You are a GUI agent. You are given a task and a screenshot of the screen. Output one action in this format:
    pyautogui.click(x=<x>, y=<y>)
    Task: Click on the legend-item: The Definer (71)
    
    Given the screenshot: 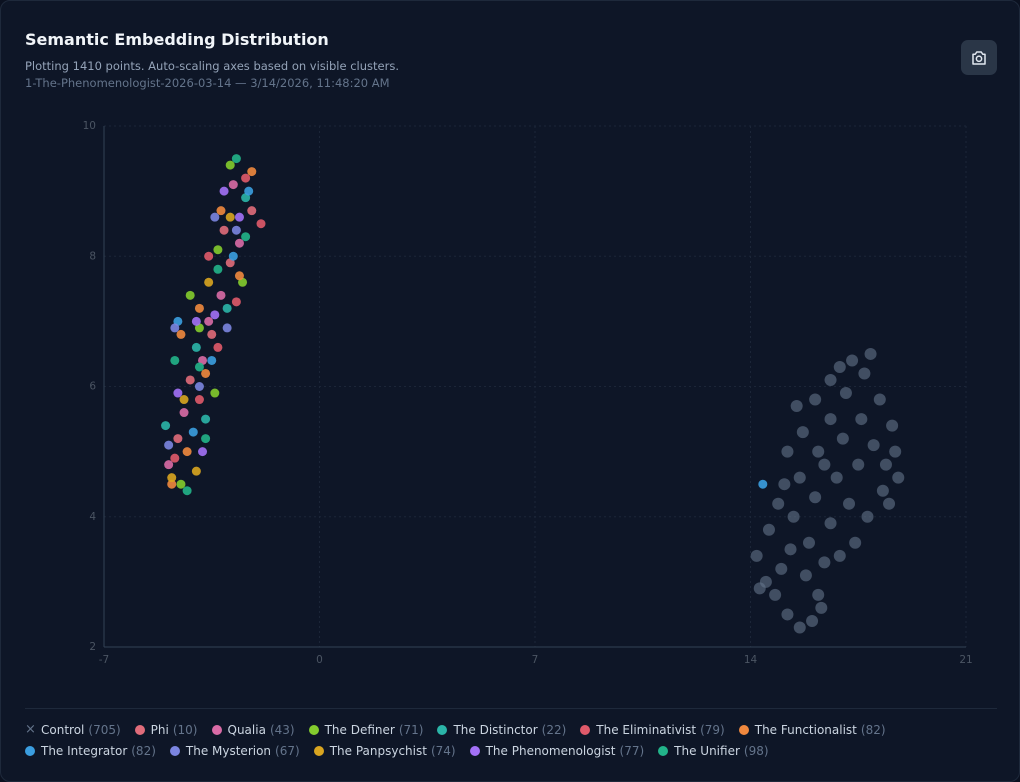 What is the action you would take?
    pyautogui.click(x=366, y=729)
    